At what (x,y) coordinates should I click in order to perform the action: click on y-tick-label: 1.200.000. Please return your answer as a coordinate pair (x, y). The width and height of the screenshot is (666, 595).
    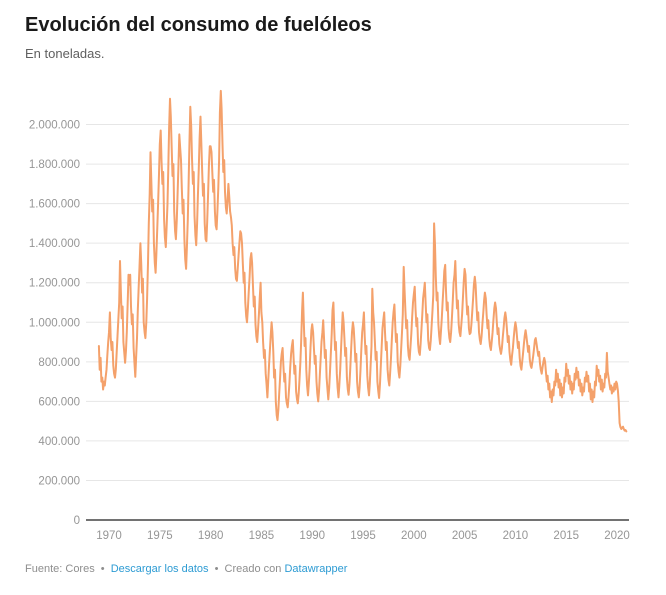
    Looking at the image, I should click on (54, 284).